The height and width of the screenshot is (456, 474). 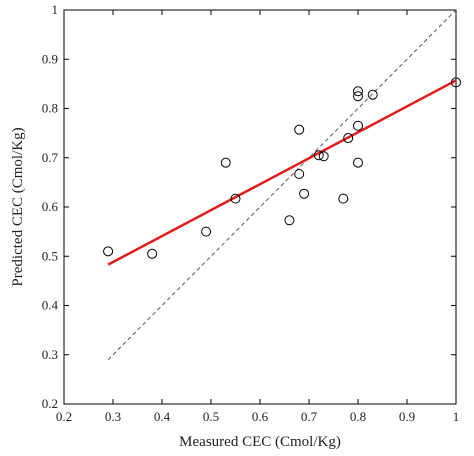 What do you see at coordinates (407, 416) in the screenshot?
I see `x-tick-label: 0.9` at bounding box center [407, 416].